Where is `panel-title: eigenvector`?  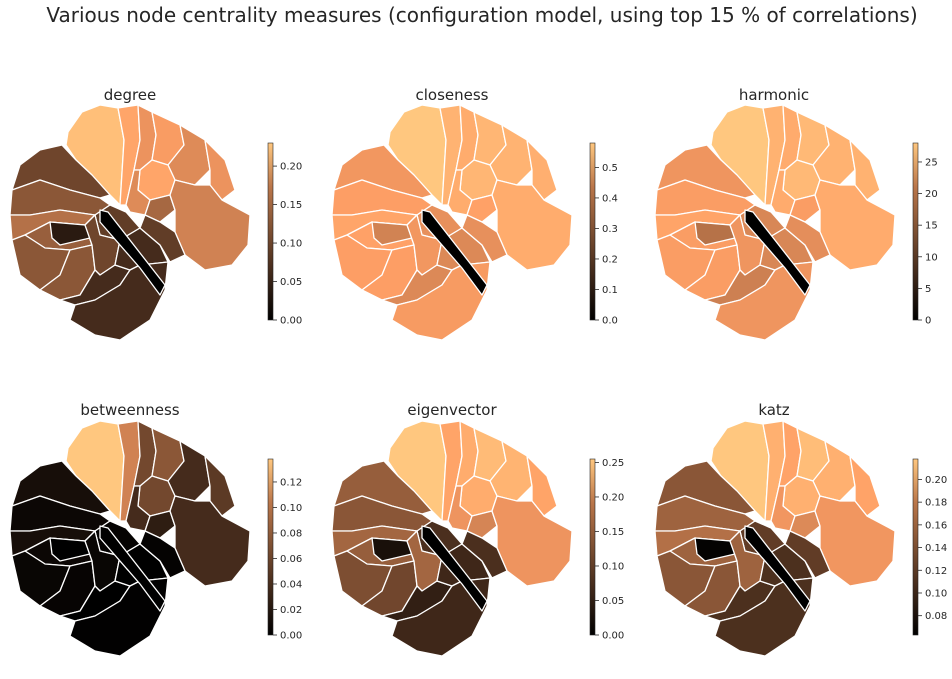 panel-title: eigenvector is located at coordinates (452, 410).